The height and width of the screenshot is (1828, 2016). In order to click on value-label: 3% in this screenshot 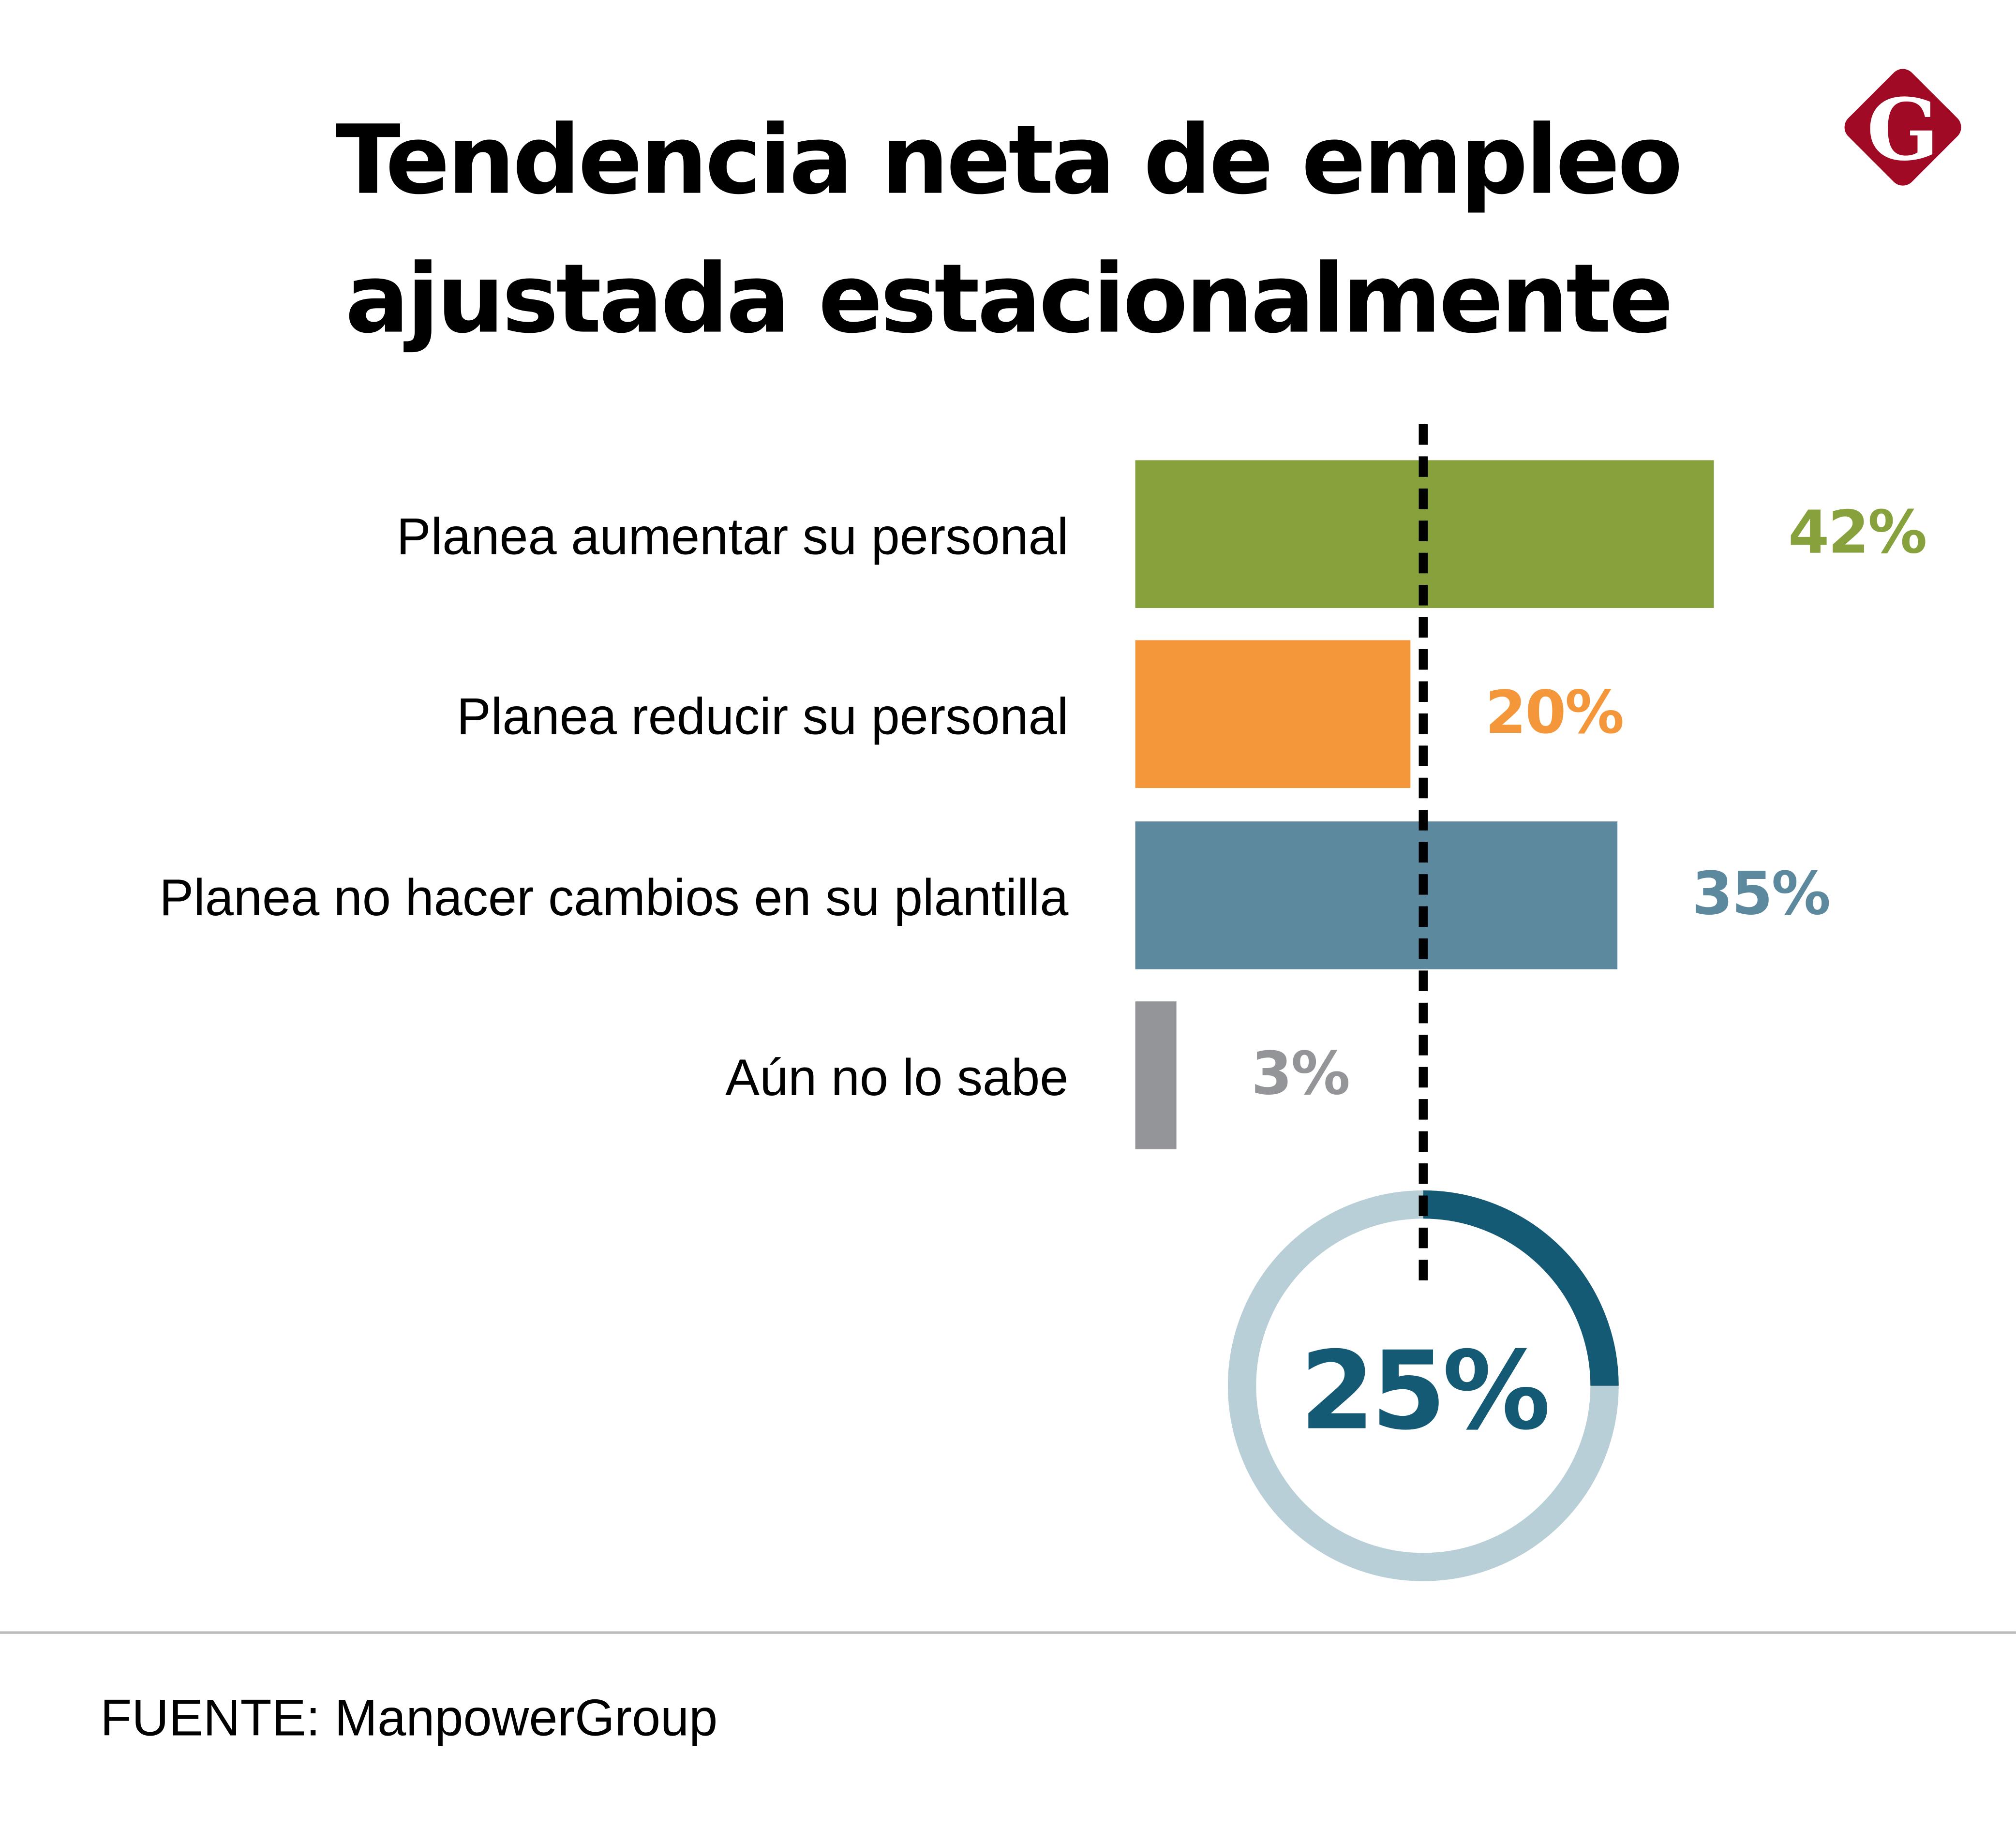, I will do `click(1300, 1073)`.